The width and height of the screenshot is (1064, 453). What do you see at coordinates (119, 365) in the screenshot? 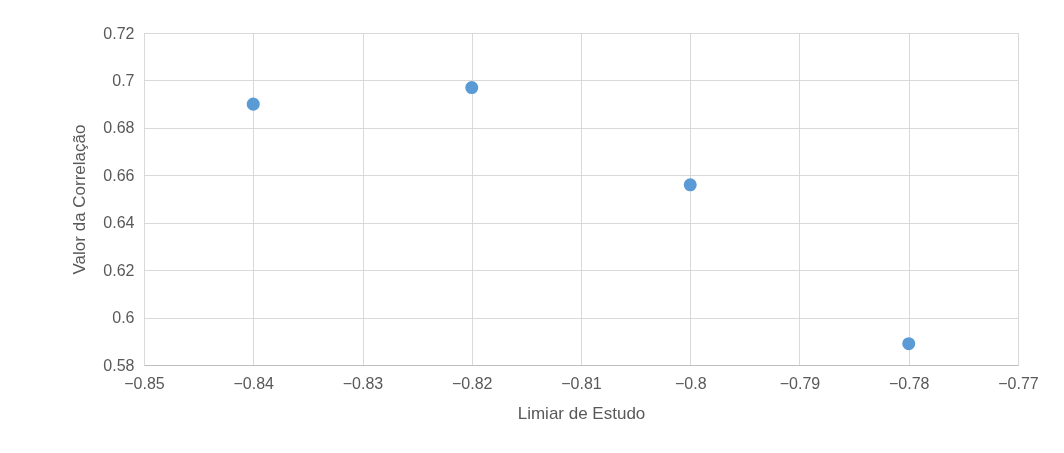
I see `y-tick-label: 0.58` at bounding box center [119, 365].